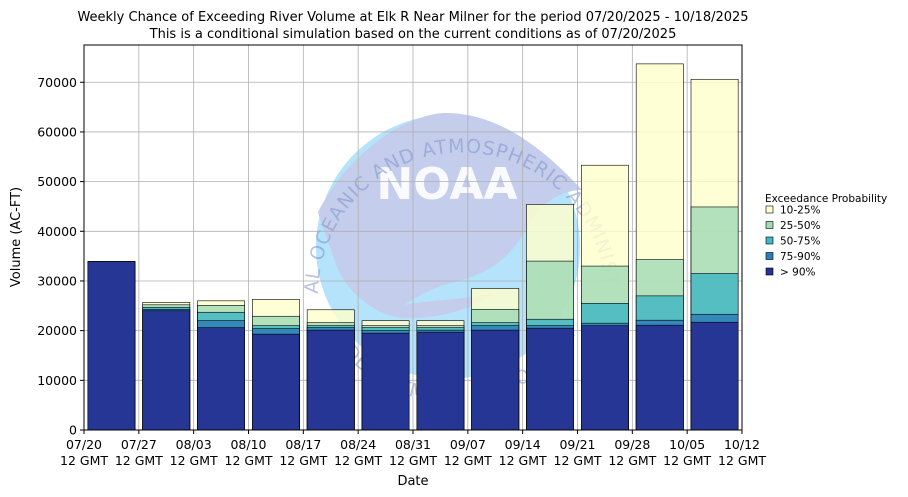  I want to click on x-tick-label-date: 09/21, so click(577, 444).